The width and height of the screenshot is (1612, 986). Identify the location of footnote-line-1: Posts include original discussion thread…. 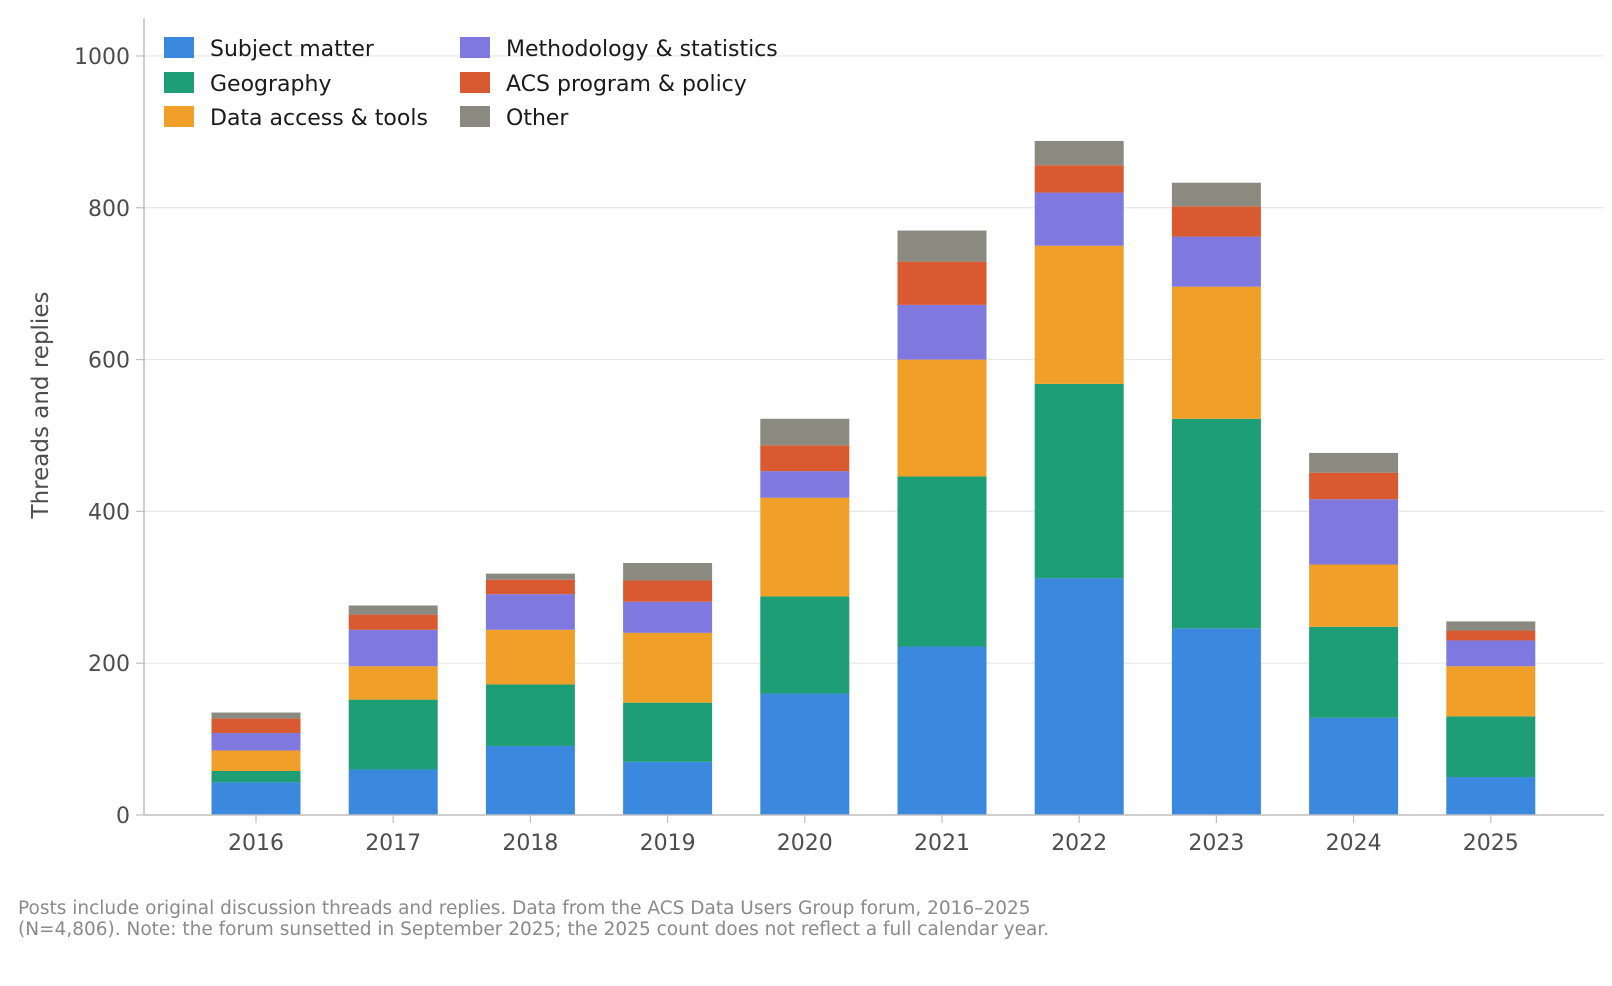
(524, 908).